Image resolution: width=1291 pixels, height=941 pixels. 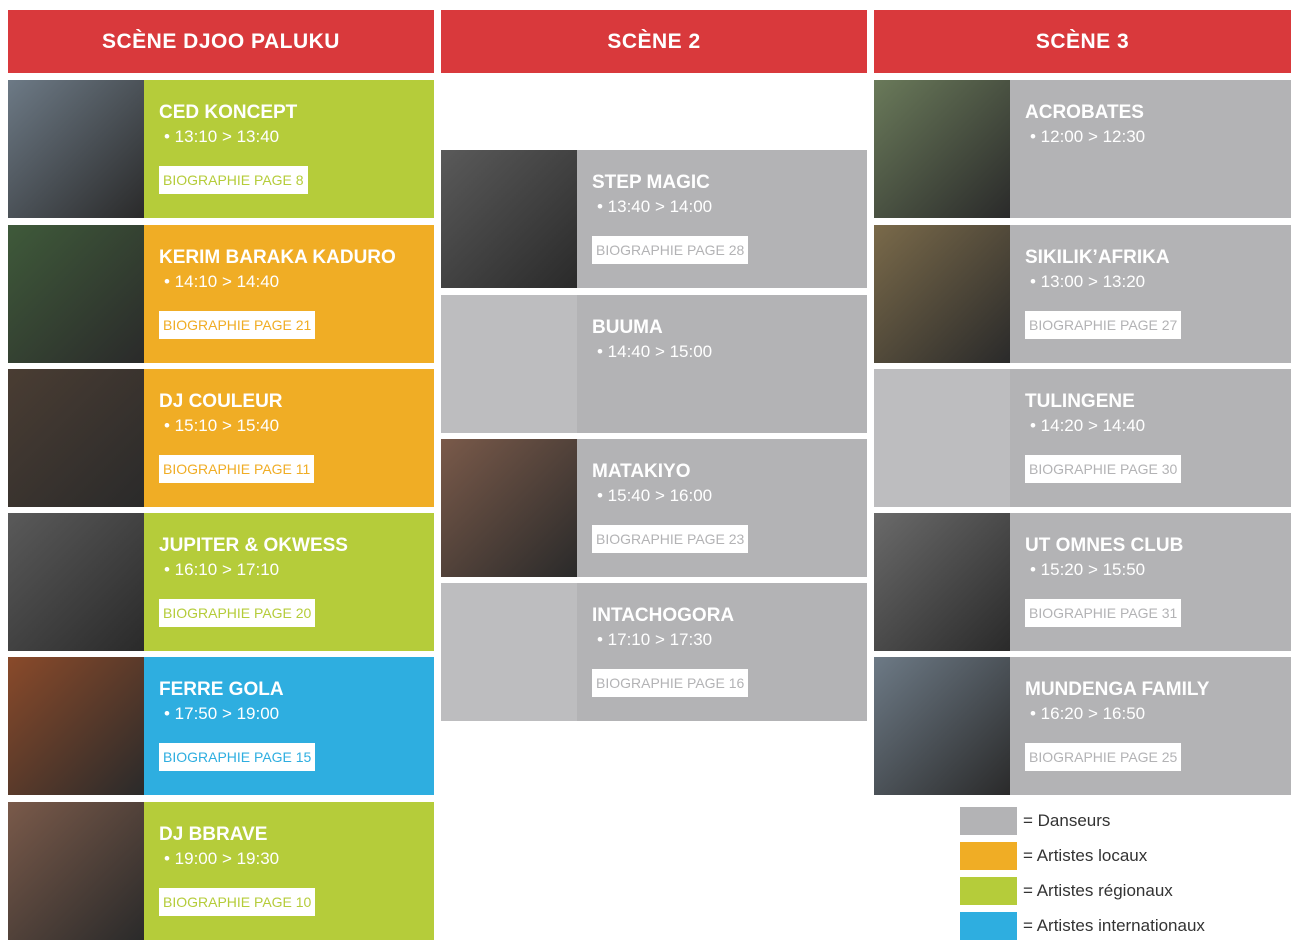 What do you see at coordinates (1103, 469) in the screenshot?
I see `bio-link: BIOGRAPHIE PAGE 30` at bounding box center [1103, 469].